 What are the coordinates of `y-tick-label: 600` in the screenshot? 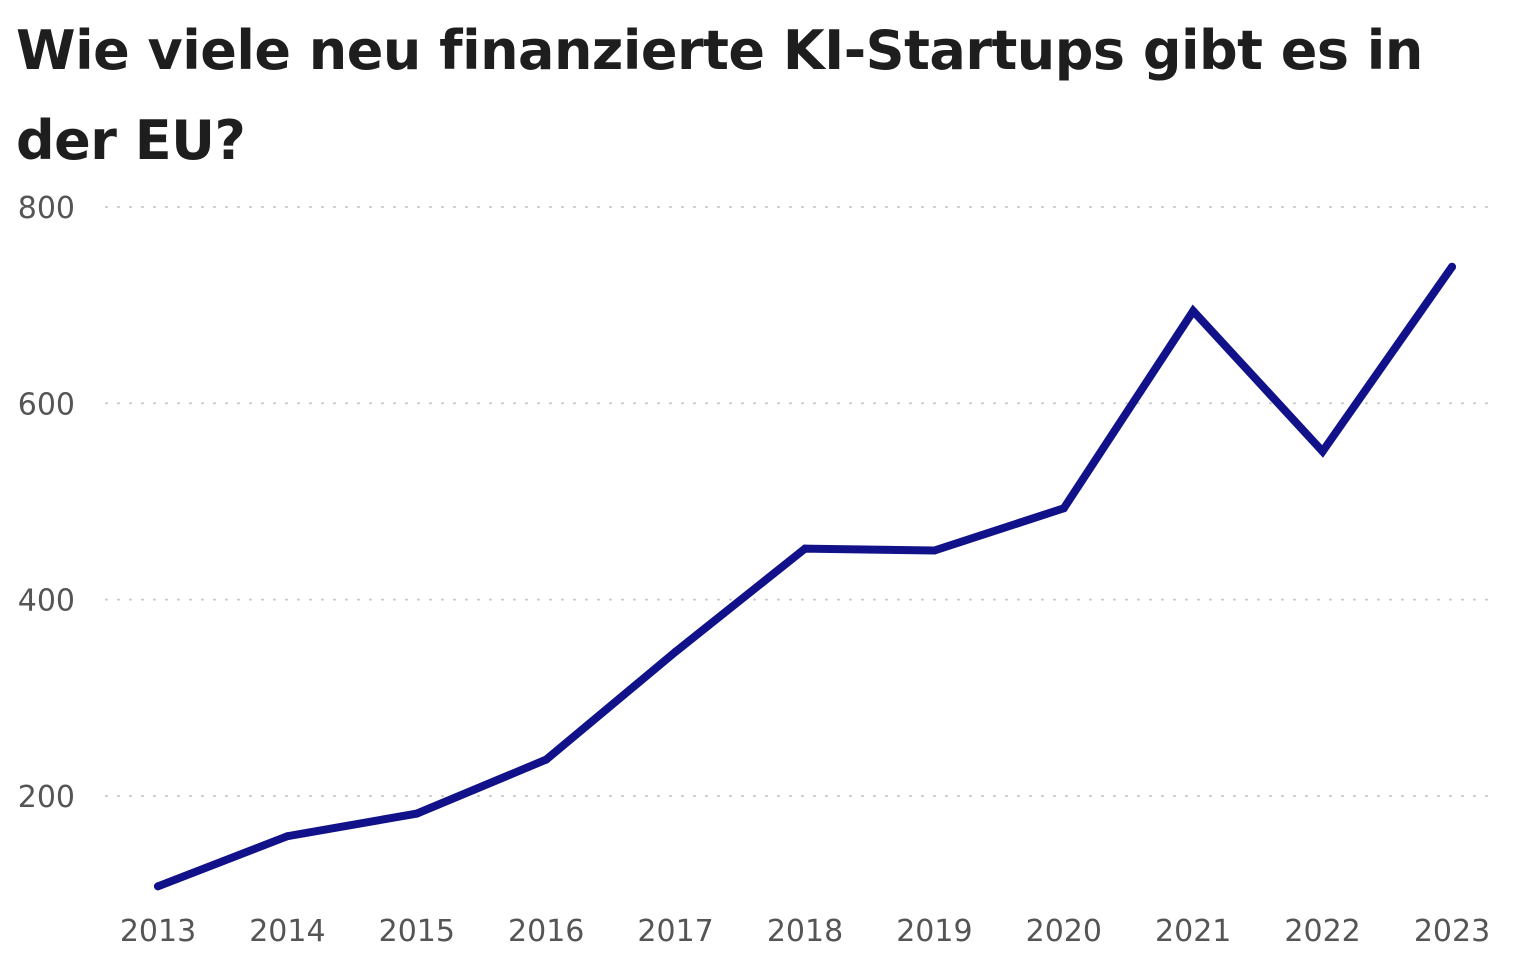 It's located at (46, 404).